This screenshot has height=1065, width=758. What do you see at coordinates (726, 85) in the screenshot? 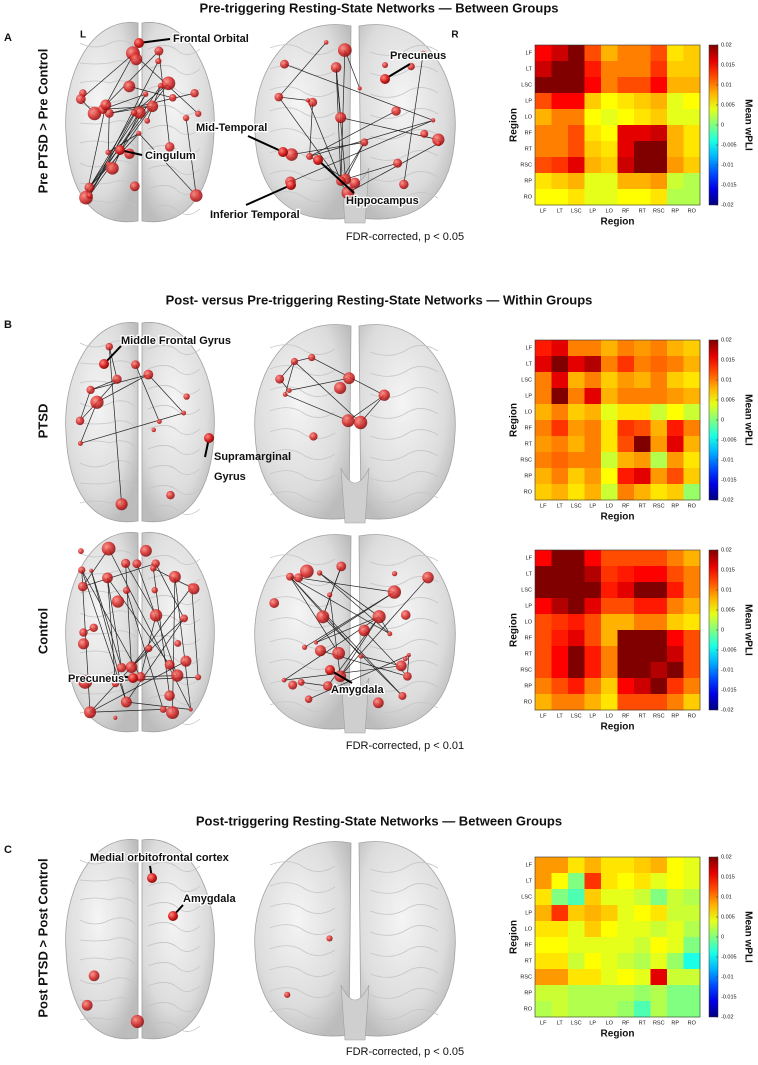
I see `colorbar-tick-label: 0.01` at bounding box center [726, 85].